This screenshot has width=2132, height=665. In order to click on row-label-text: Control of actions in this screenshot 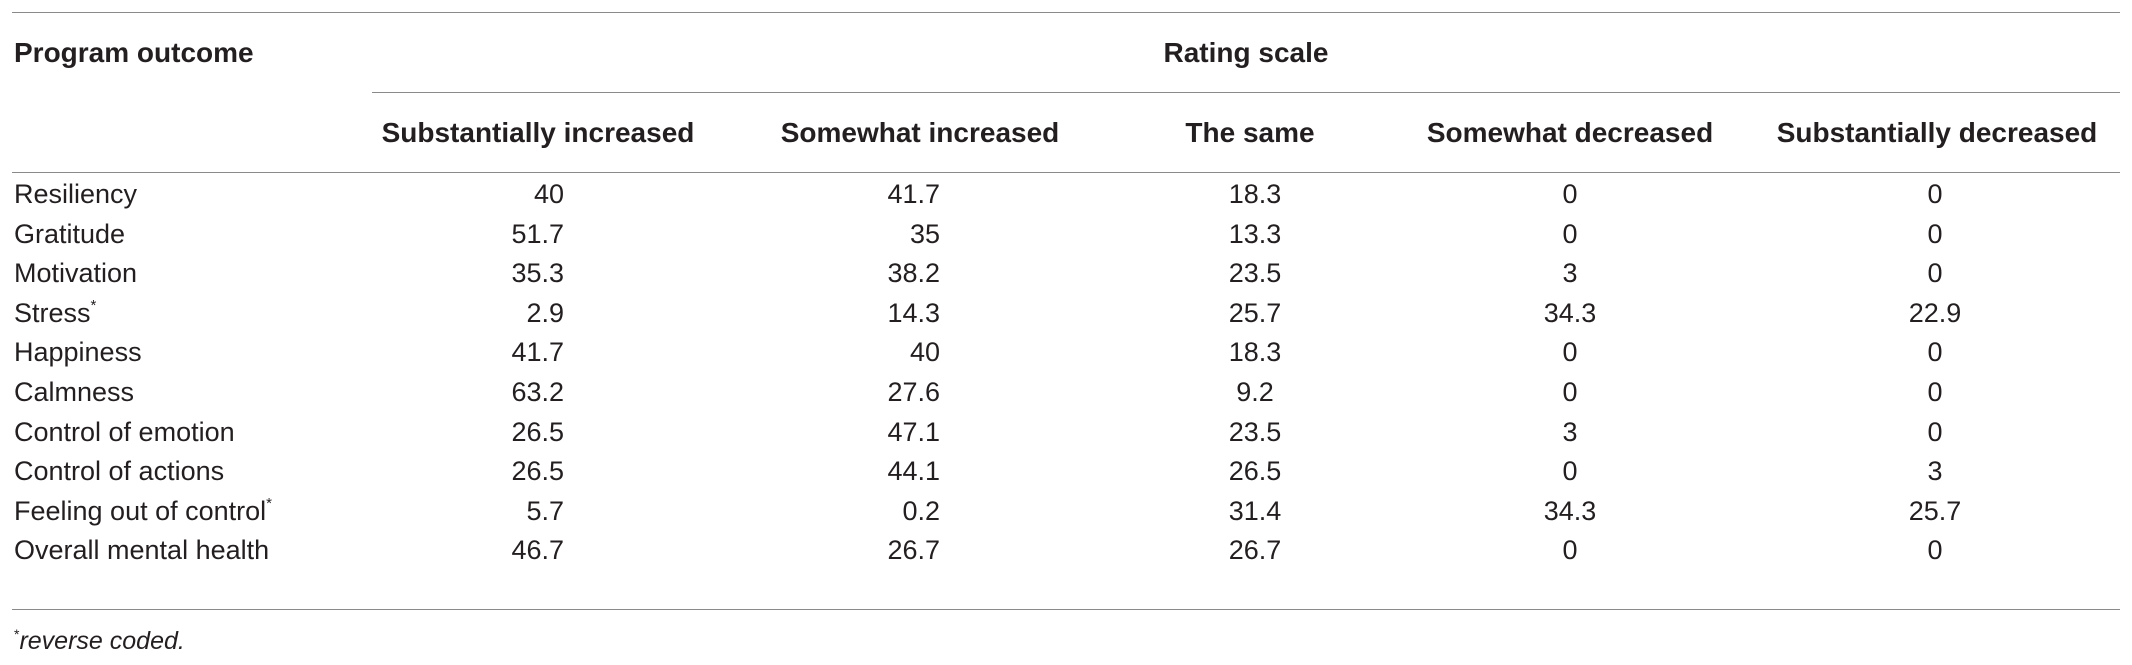, I will do `click(119, 471)`.